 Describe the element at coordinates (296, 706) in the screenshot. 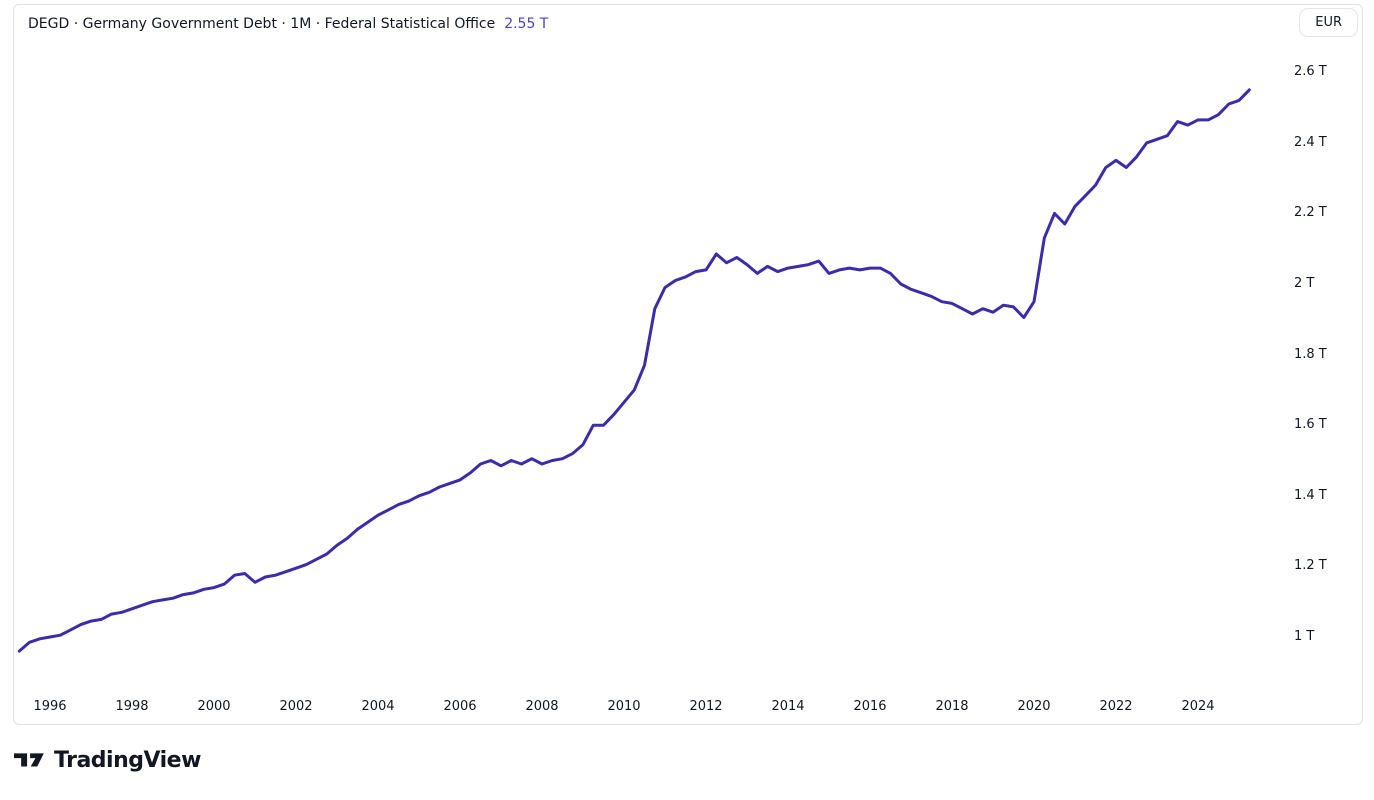

I see `time-axis-label: 2002` at that location.